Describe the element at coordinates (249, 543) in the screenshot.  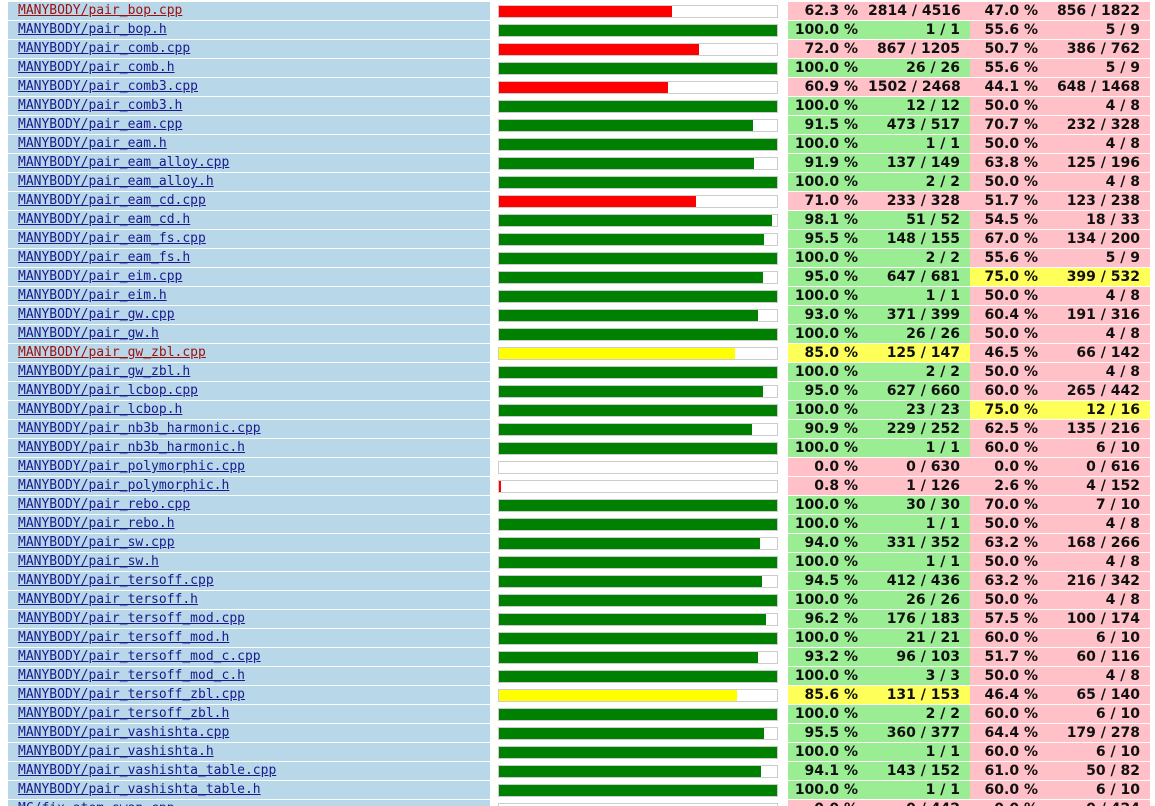
I see `file-link: MANYBODY/pair_sw.cpp` at that location.